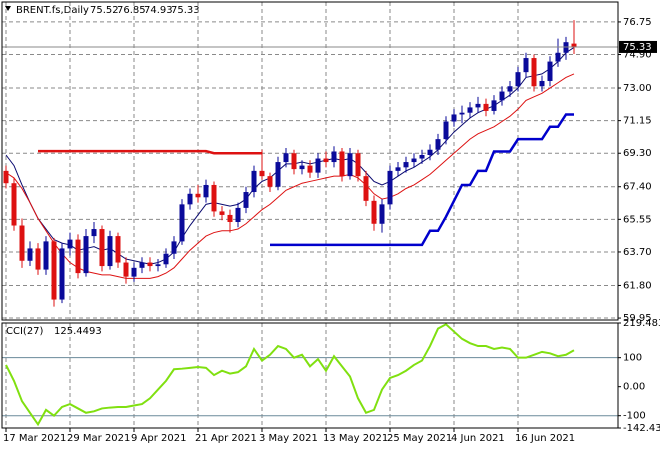 The width and height of the screenshot is (660, 450). I want to click on chart-title: BRENT.fs,Daily, so click(52, 10).